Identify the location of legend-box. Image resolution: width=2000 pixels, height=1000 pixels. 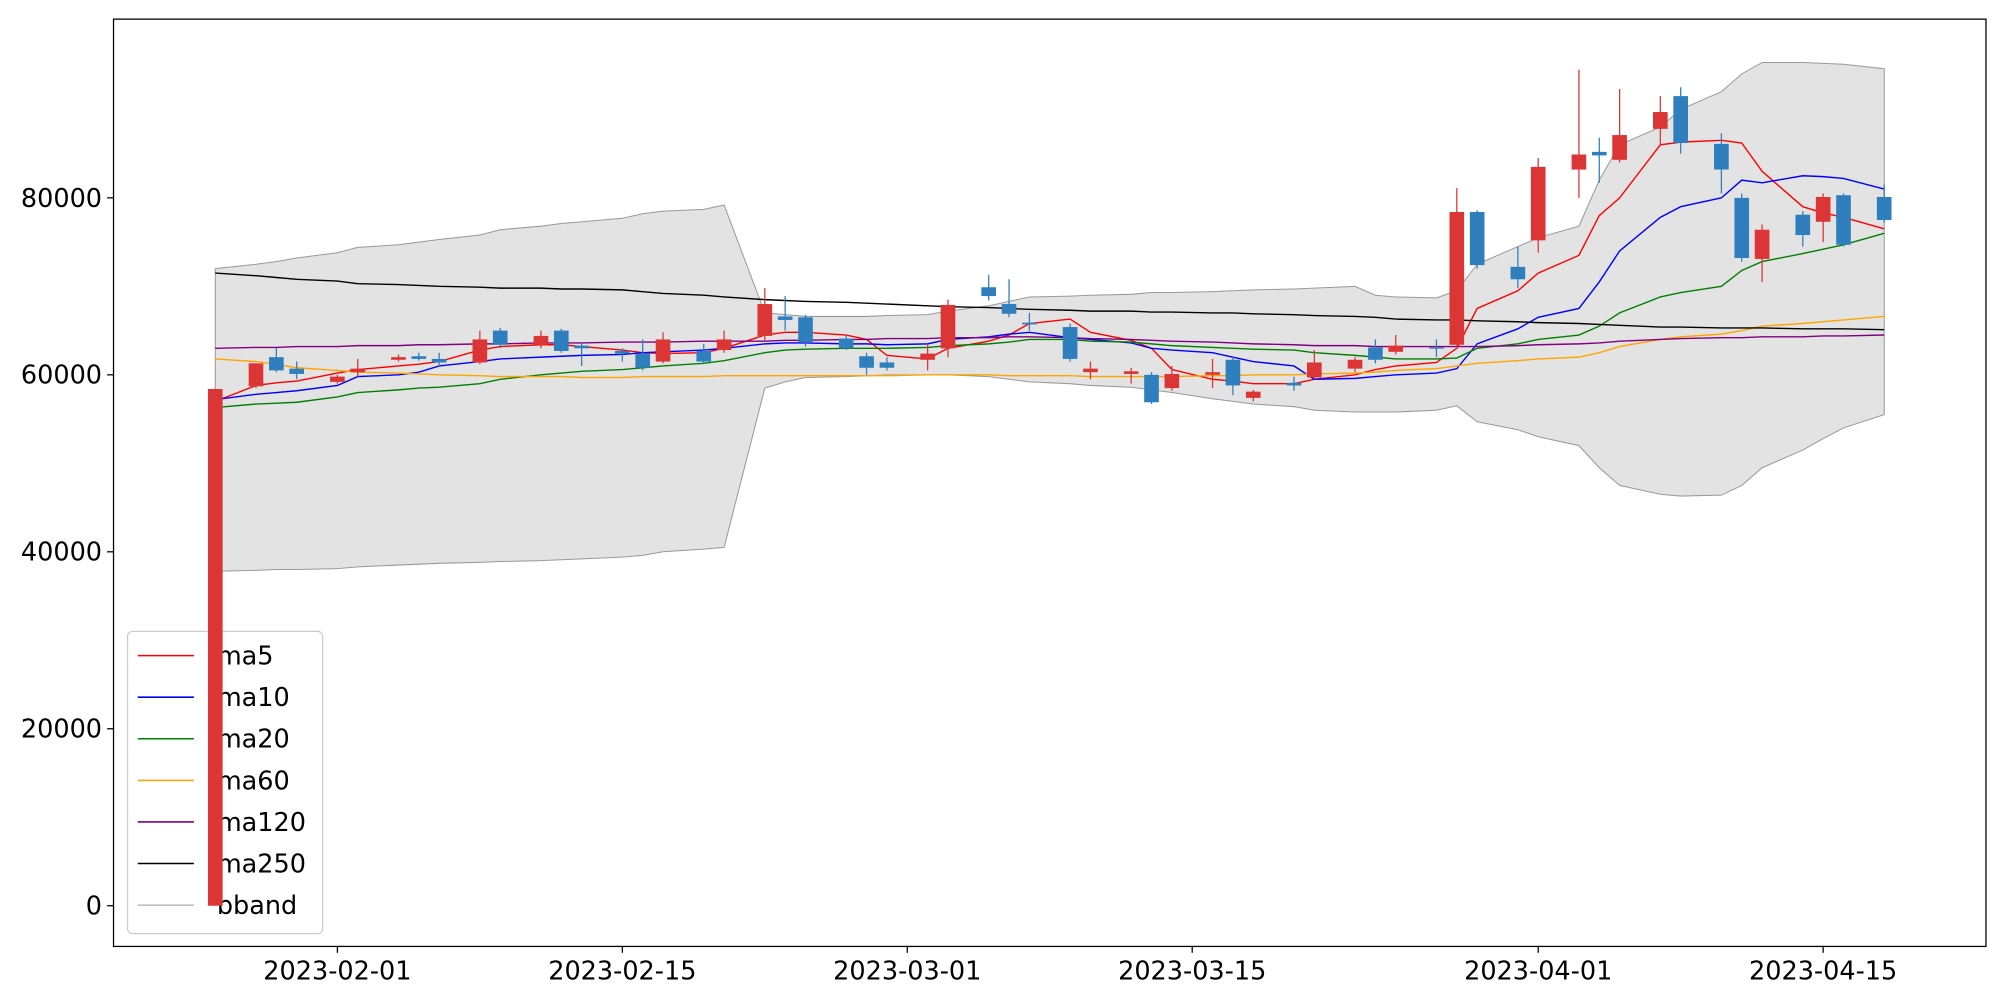
(225, 782).